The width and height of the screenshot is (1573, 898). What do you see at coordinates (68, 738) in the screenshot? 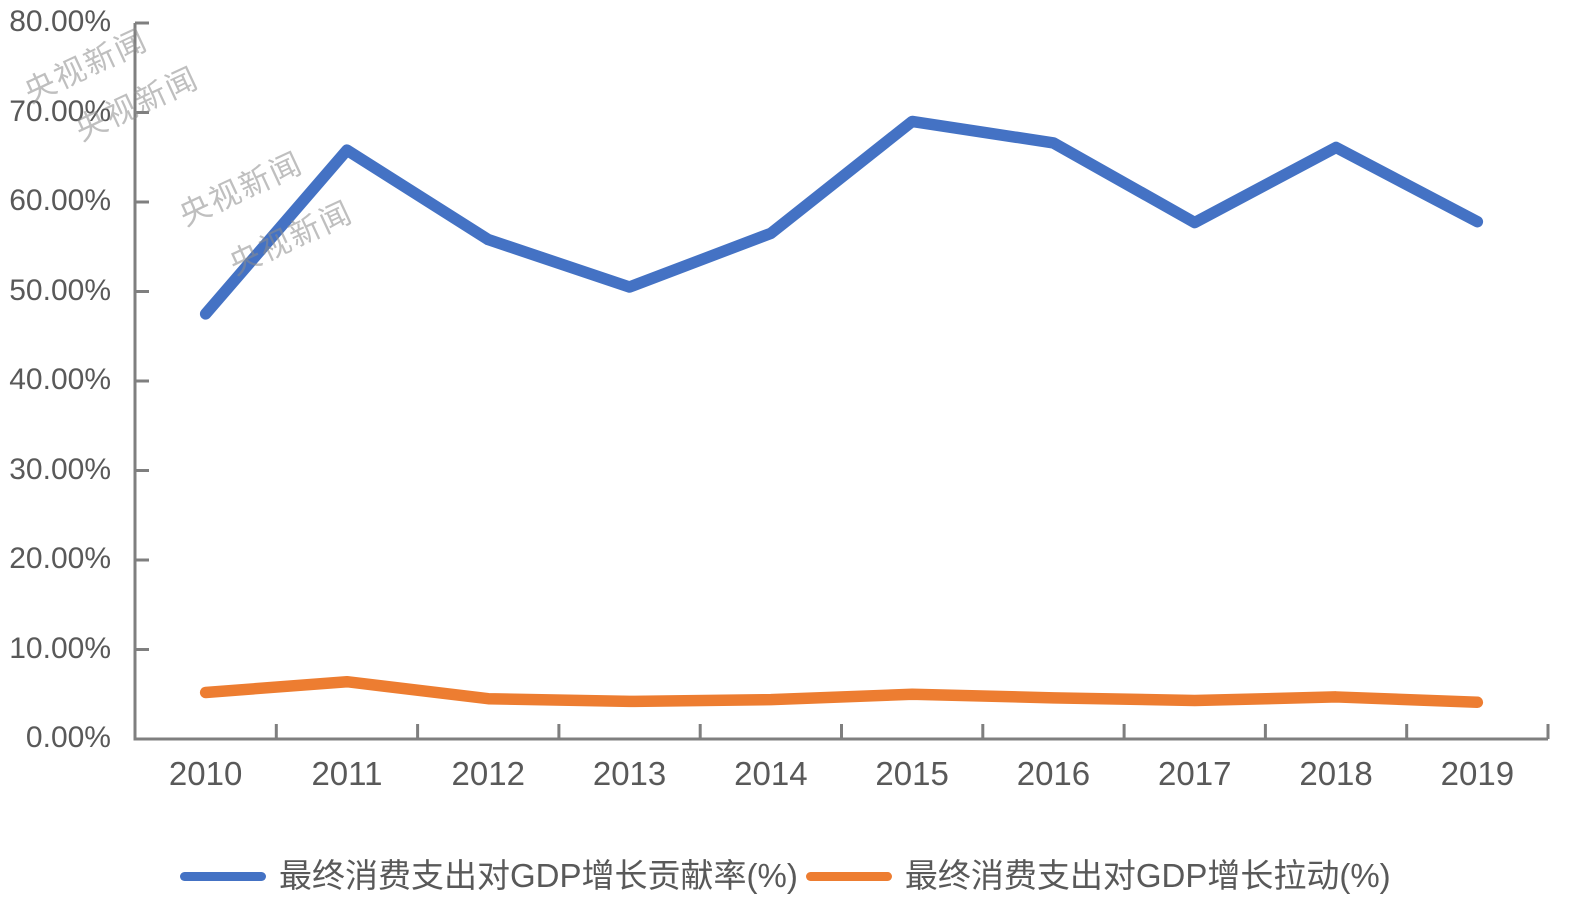
I see `y-axis-tick-label: 0.00%` at bounding box center [68, 738].